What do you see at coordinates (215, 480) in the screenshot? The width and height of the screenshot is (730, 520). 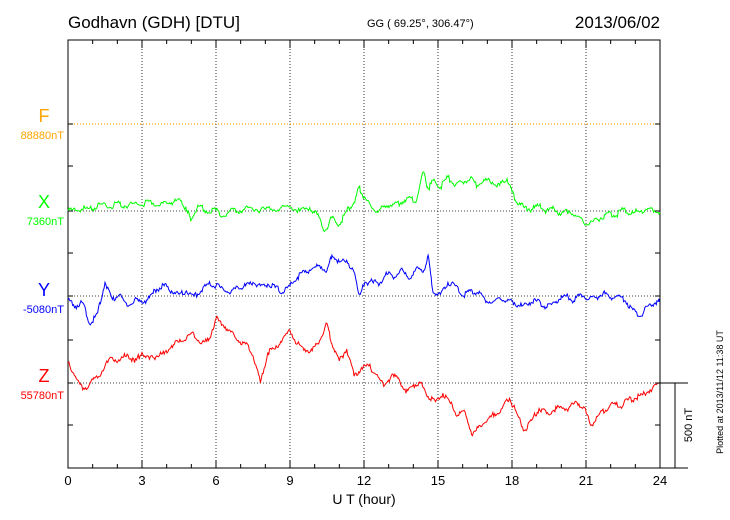 I see `x-tick-label: 6` at bounding box center [215, 480].